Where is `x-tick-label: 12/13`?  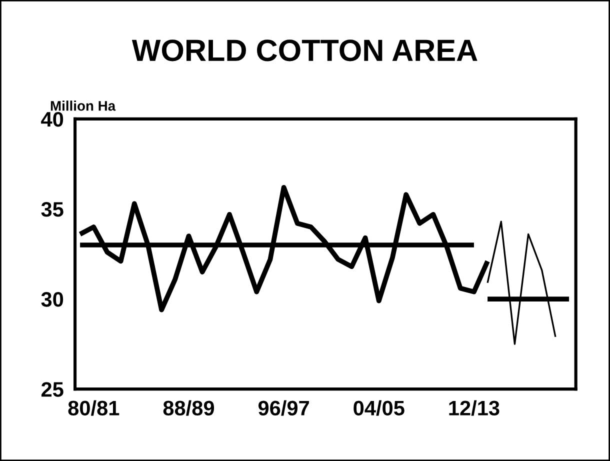
x-tick-label: 12/13 is located at coordinates (474, 408).